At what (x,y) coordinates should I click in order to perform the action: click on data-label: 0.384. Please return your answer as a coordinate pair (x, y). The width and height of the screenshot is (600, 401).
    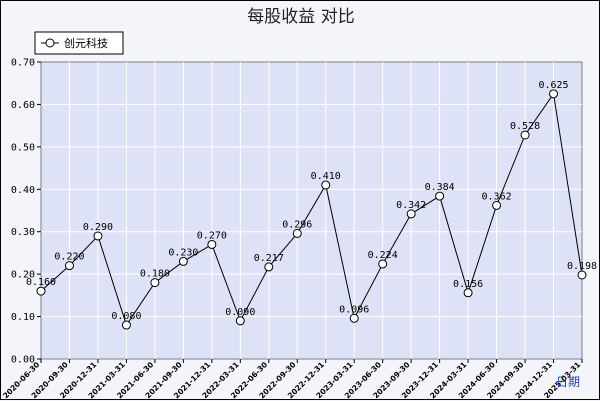
    Looking at the image, I should click on (440, 187).